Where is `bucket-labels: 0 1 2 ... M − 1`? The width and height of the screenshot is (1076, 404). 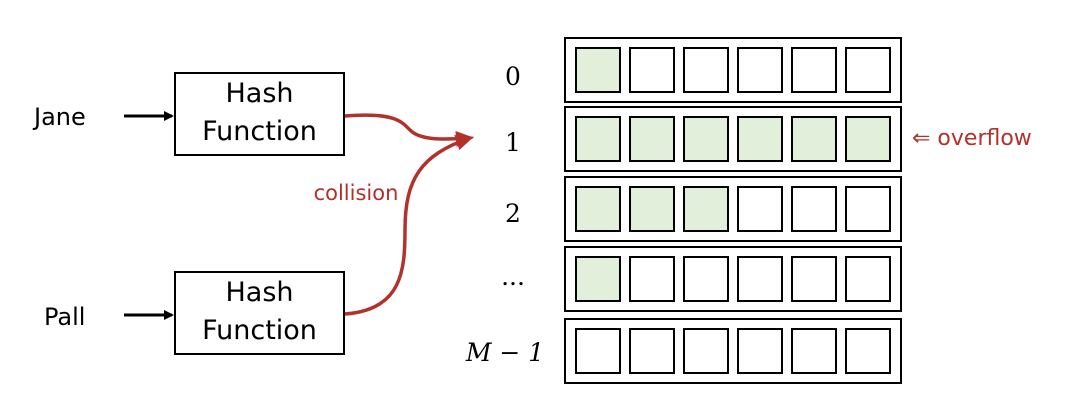 bucket-labels: 0 1 2 ... M − 1 is located at coordinates (504, 214).